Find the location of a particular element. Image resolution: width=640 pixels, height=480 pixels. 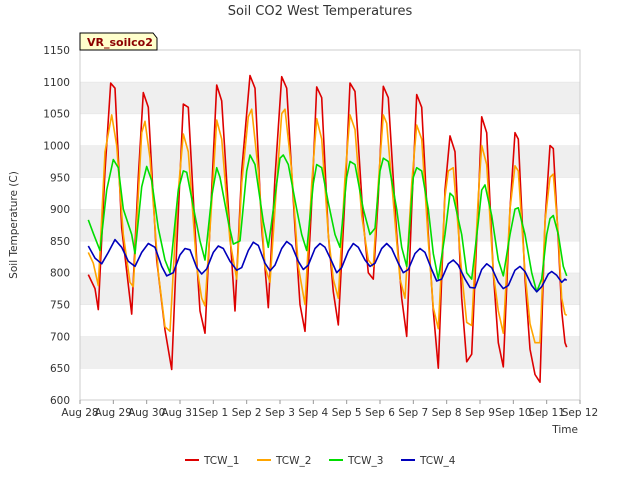

y-axis: 600 650 700 750 800 850 900 950 1000 1050 1100 1150 is located at coordinates (56, 226).